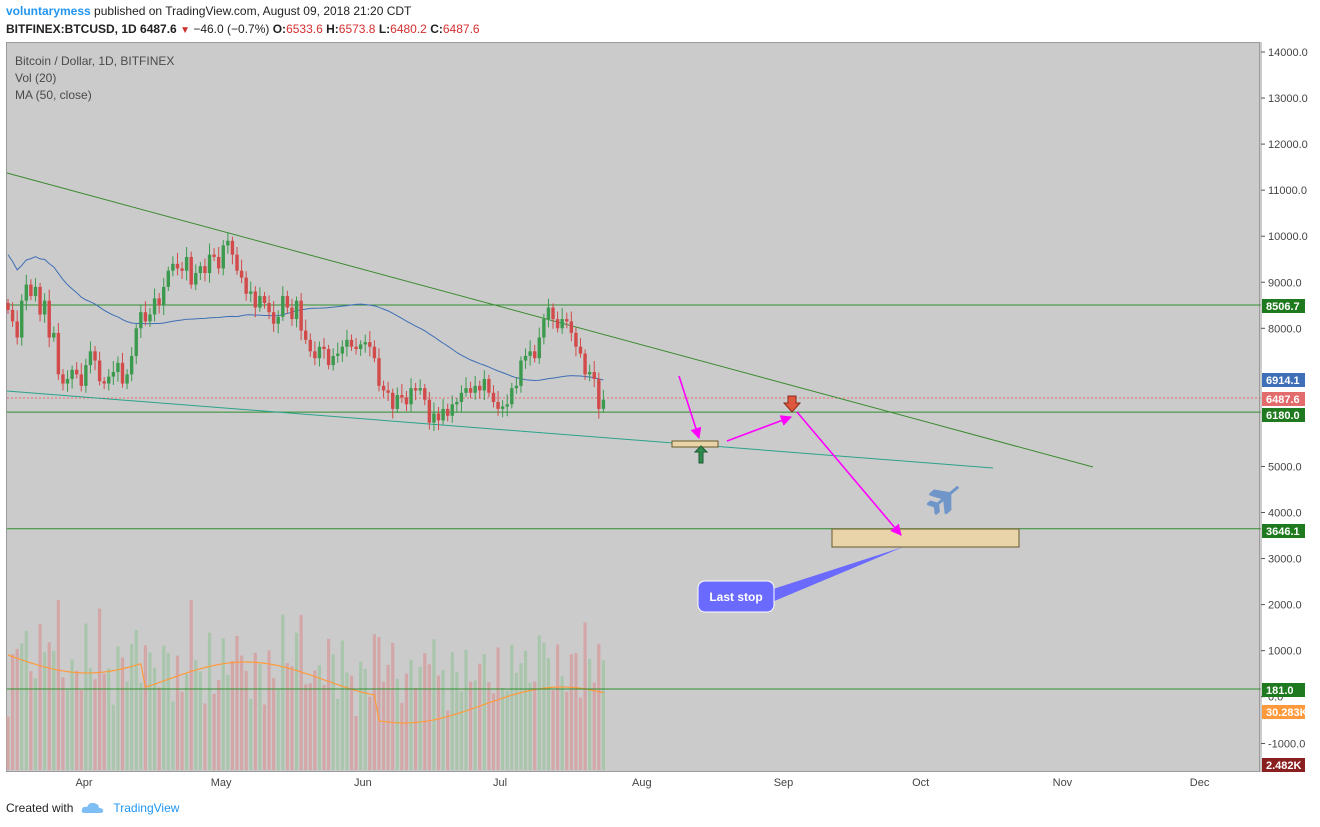 This screenshot has width=1320, height=827. I want to click on y-tick-label: 14000.0, so click(1288, 53).